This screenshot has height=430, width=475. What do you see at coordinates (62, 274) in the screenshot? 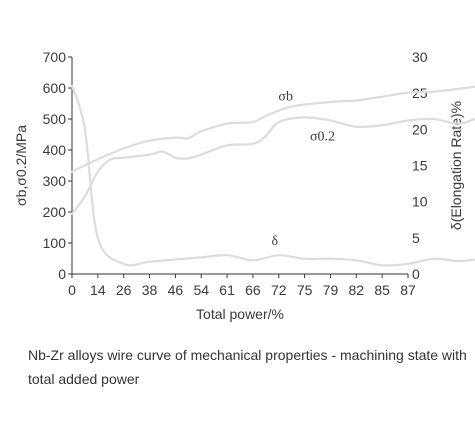
I see `left-tick-label: 0` at bounding box center [62, 274].